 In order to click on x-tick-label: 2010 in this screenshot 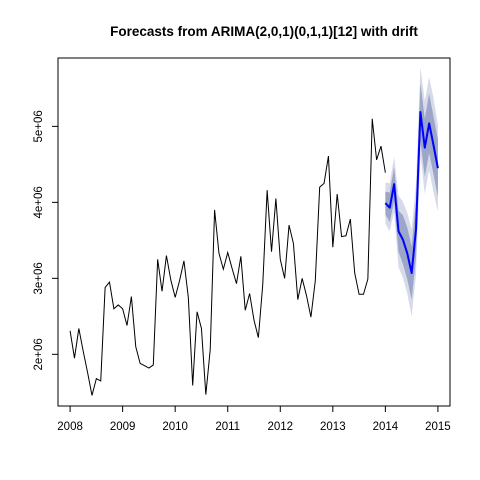, I will do `click(175, 427)`.